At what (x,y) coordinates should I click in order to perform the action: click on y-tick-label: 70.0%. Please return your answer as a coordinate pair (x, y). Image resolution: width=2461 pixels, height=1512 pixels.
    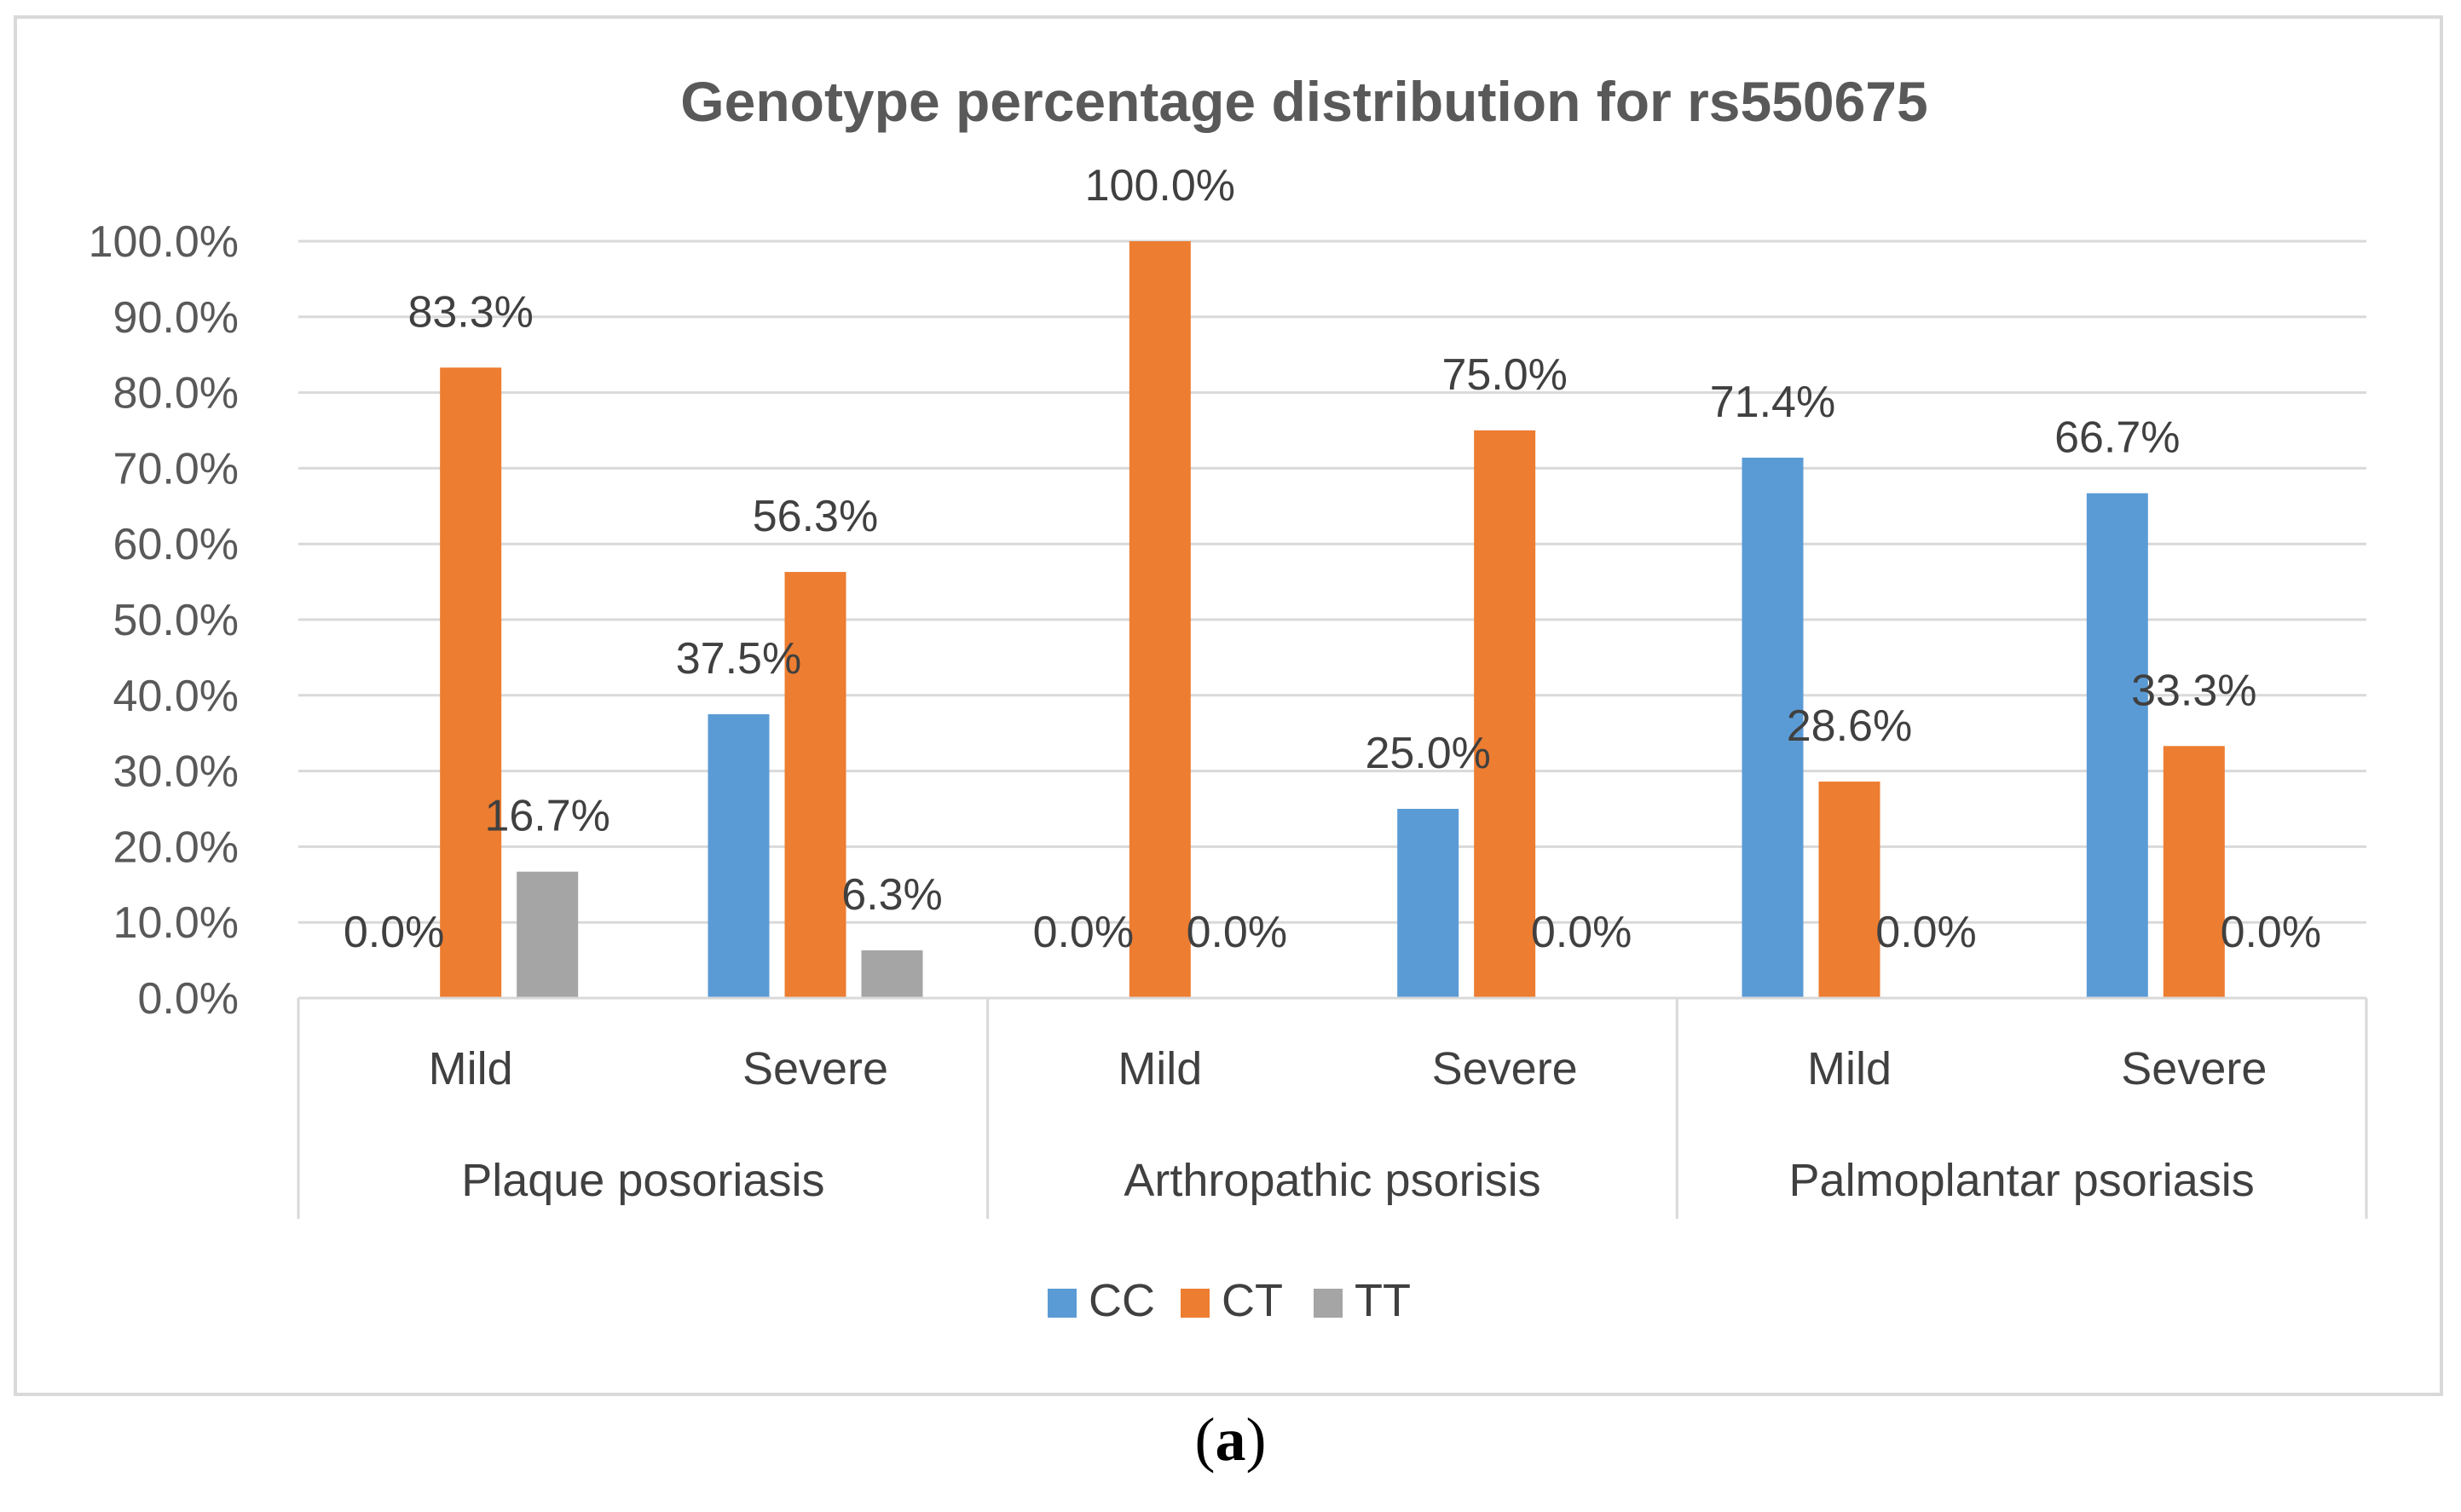
    Looking at the image, I should click on (176, 468).